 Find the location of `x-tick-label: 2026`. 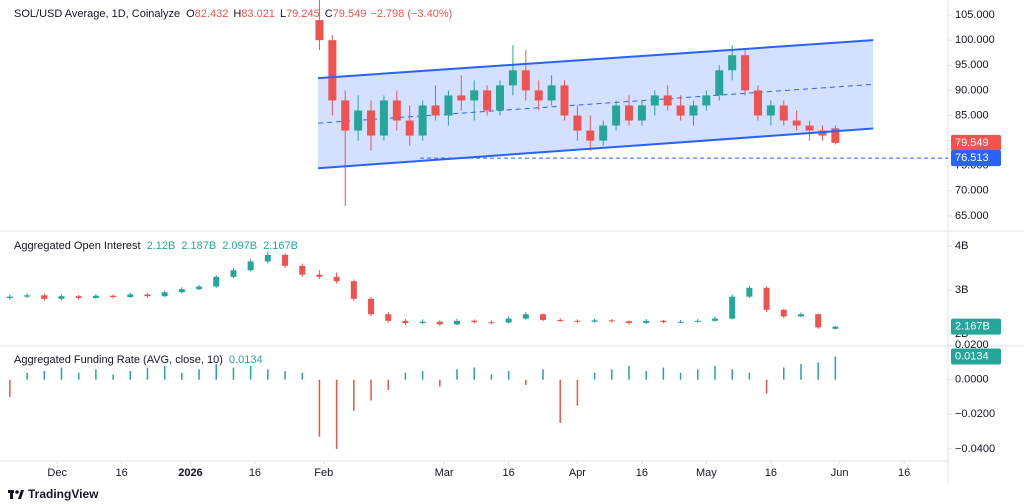

x-tick-label: 2026 is located at coordinates (190, 473).